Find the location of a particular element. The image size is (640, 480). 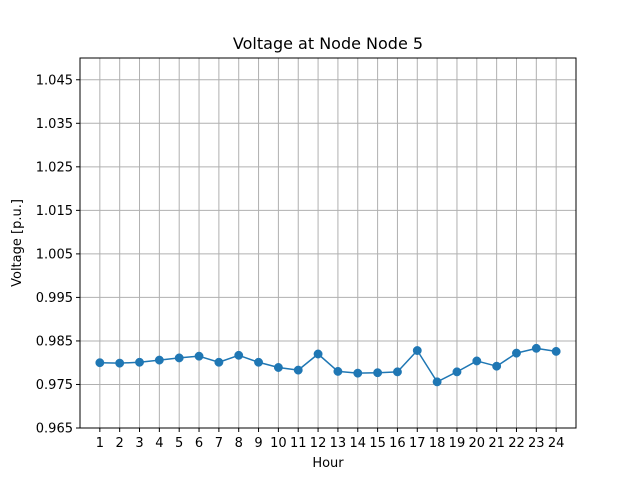

x-tick-label: 1 is located at coordinates (100, 443).